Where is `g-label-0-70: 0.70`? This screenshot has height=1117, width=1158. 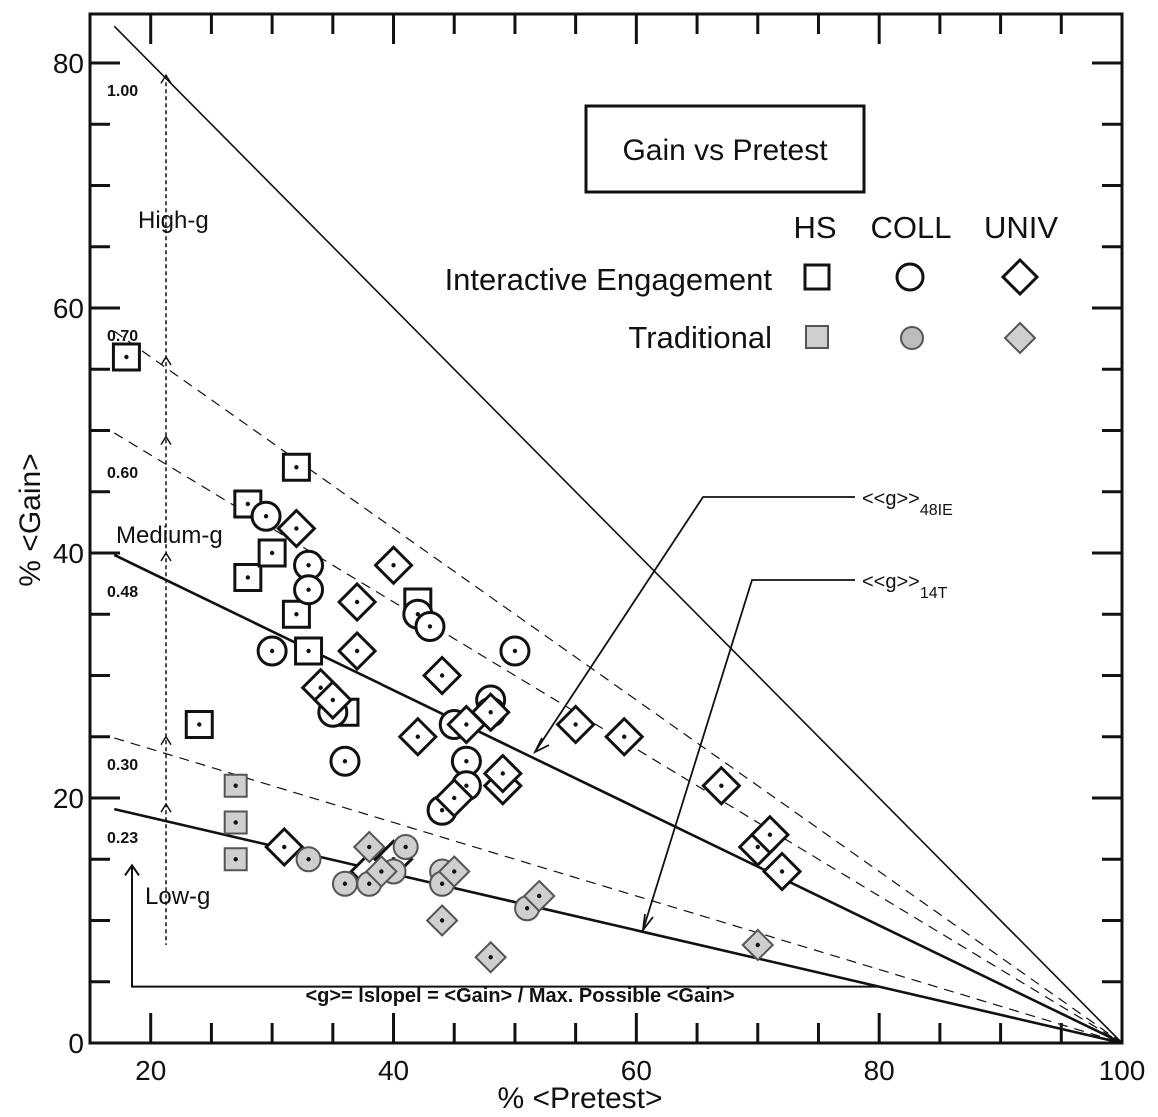 g-label-0-70: 0.70 is located at coordinates (122, 336).